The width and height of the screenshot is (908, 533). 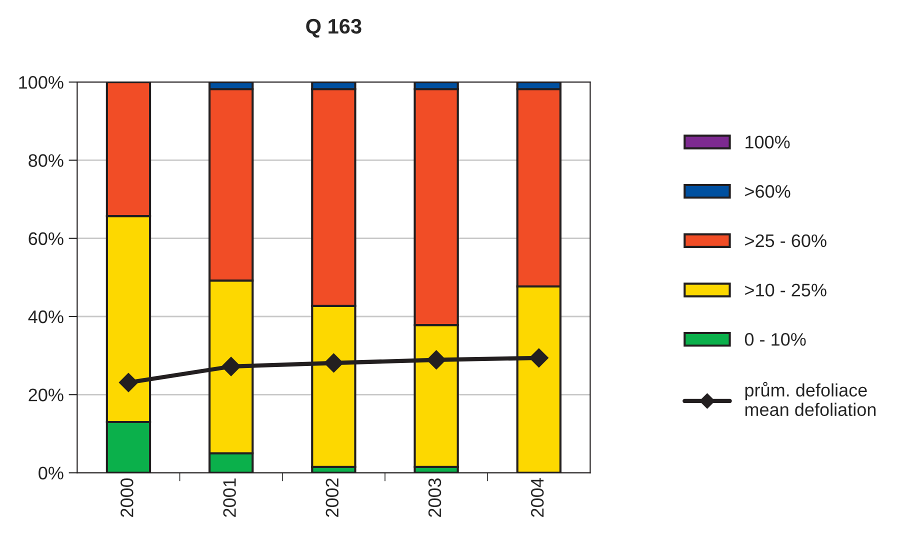 What do you see at coordinates (46, 239) in the screenshot?
I see `y-tick-label: 60%` at bounding box center [46, 239].